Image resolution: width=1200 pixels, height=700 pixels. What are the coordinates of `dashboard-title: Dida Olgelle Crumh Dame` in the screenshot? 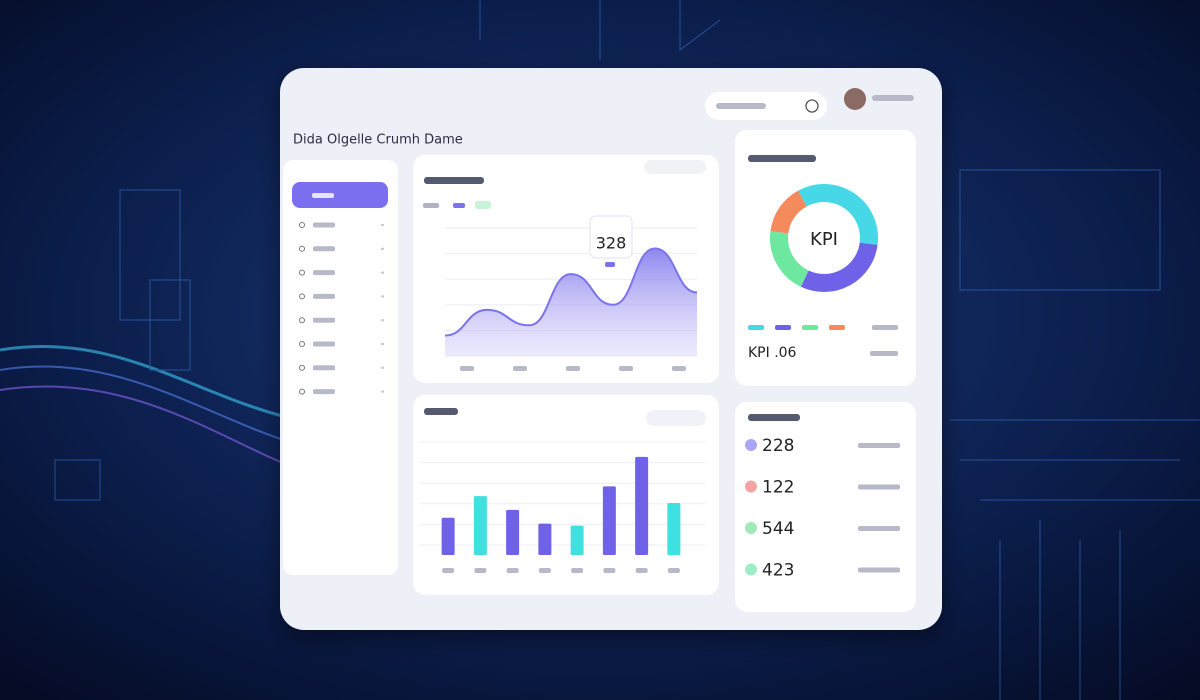 It's located at (378, 140).